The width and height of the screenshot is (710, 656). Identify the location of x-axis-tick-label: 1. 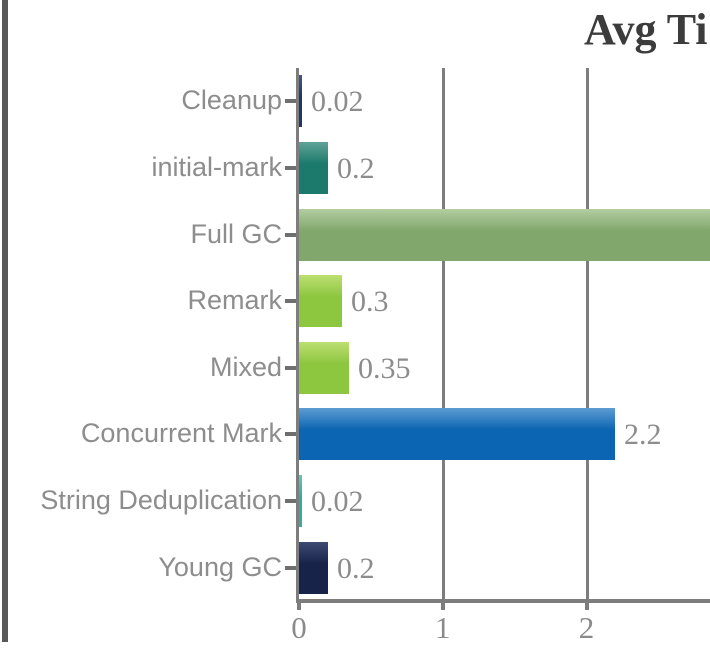
(443, 627).